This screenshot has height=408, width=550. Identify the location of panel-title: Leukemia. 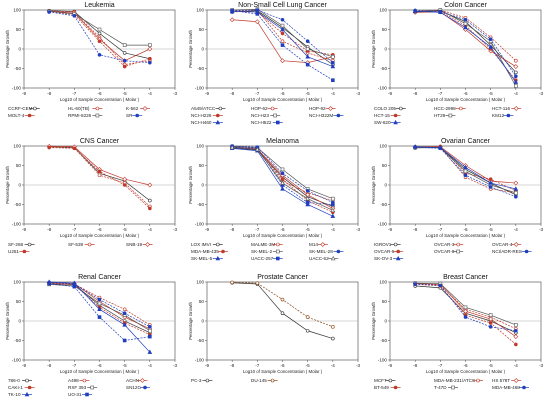
(99, 5).